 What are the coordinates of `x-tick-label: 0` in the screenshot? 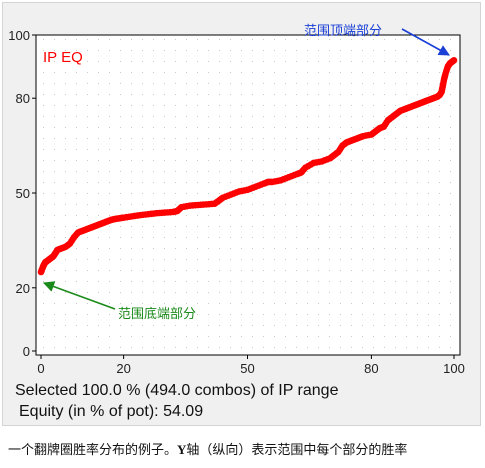 It's located at (40, 368).